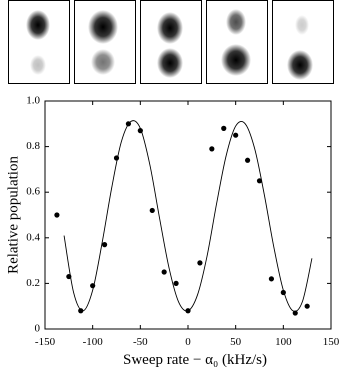 The width and height of the screenshot is (339, 374). Describe the element at coordinates (33, 283) in the screenshot. I see `y-tick-label: 0.2` at that location.